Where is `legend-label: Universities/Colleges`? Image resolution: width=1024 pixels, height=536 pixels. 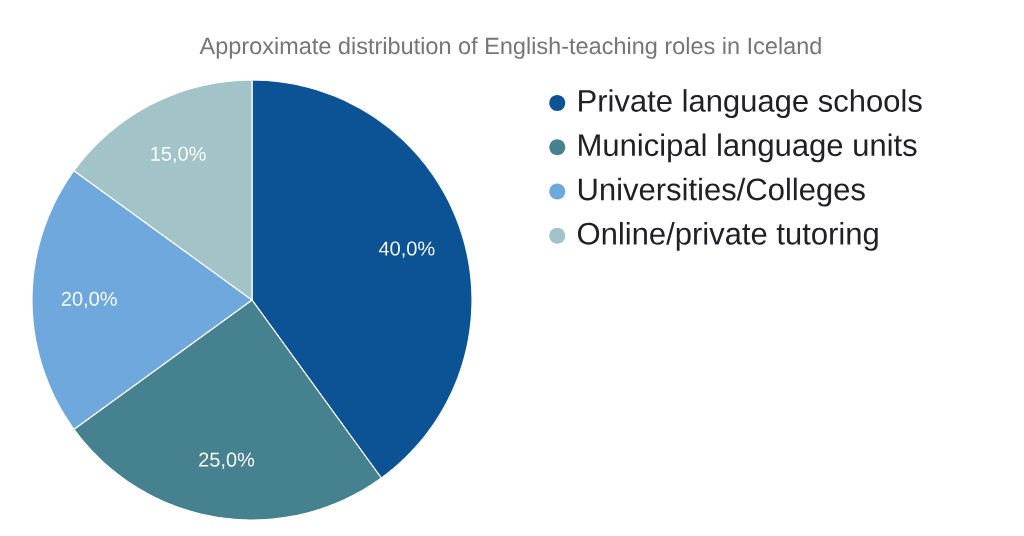
legend-label: Universities/Colleges is located at coordinates (721, 192).